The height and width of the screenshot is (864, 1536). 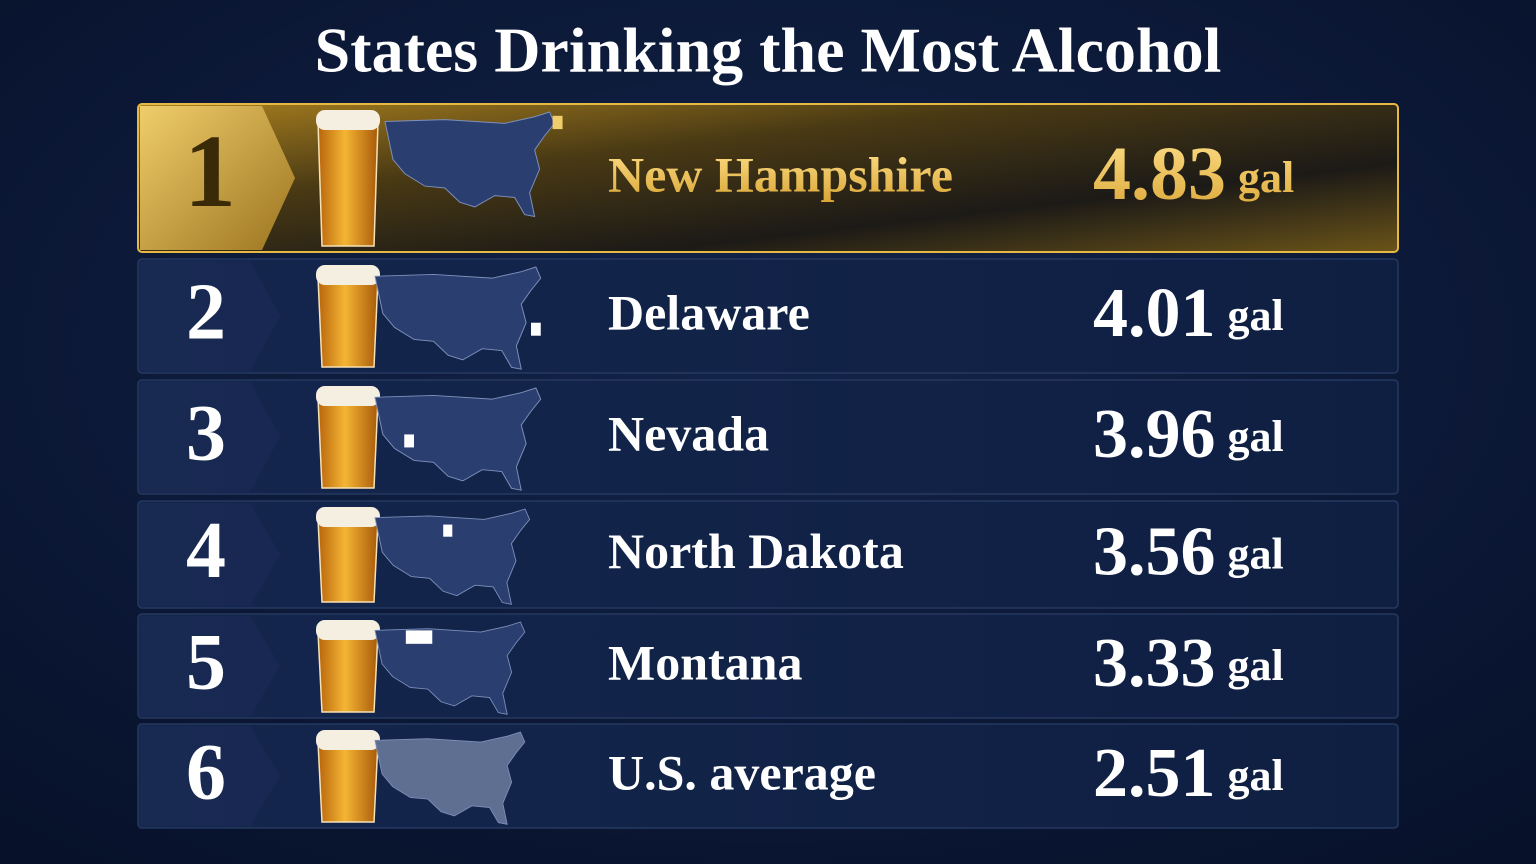 I want to click on state-name: Delaware, so click(x=709, y=312).